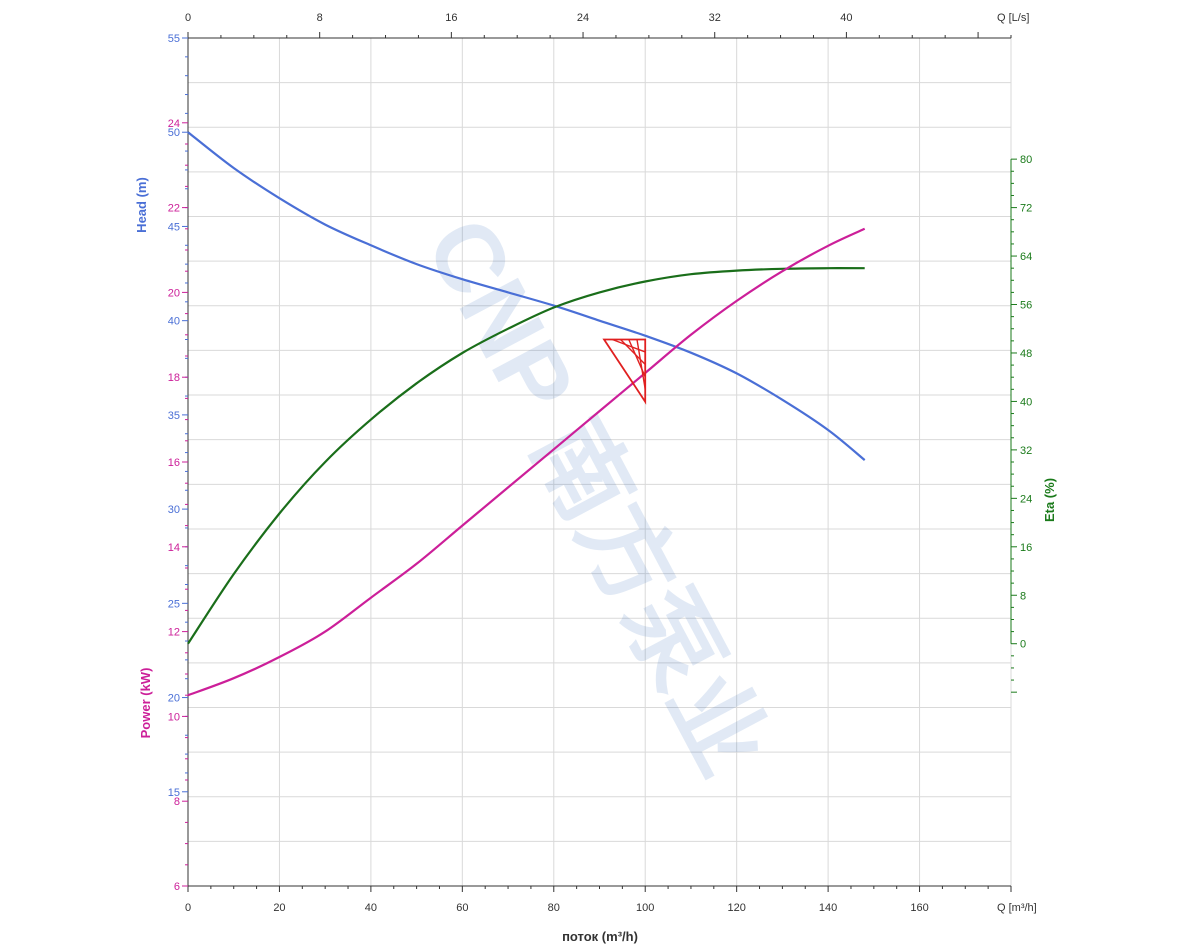 Image resolution: width=1200 pixels, height=950 pixels. Describe the element at coordinates (1013, 18) in the screenshot. I see `x-top-unit-label: Q [L/s]` at that location.